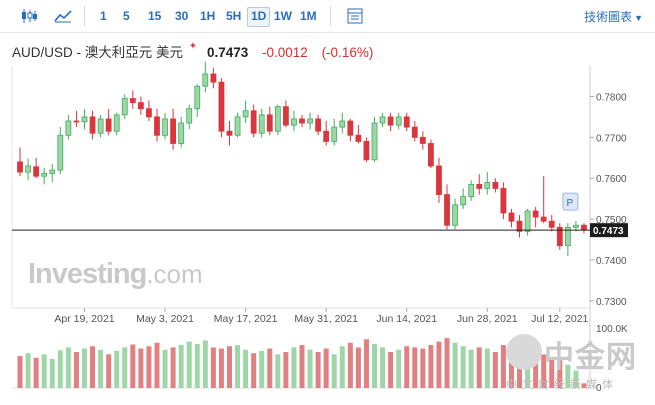 This screenshot has width=655, height=405. I want to click on technical-chart-label: 技術圖表, so click(608, 17).